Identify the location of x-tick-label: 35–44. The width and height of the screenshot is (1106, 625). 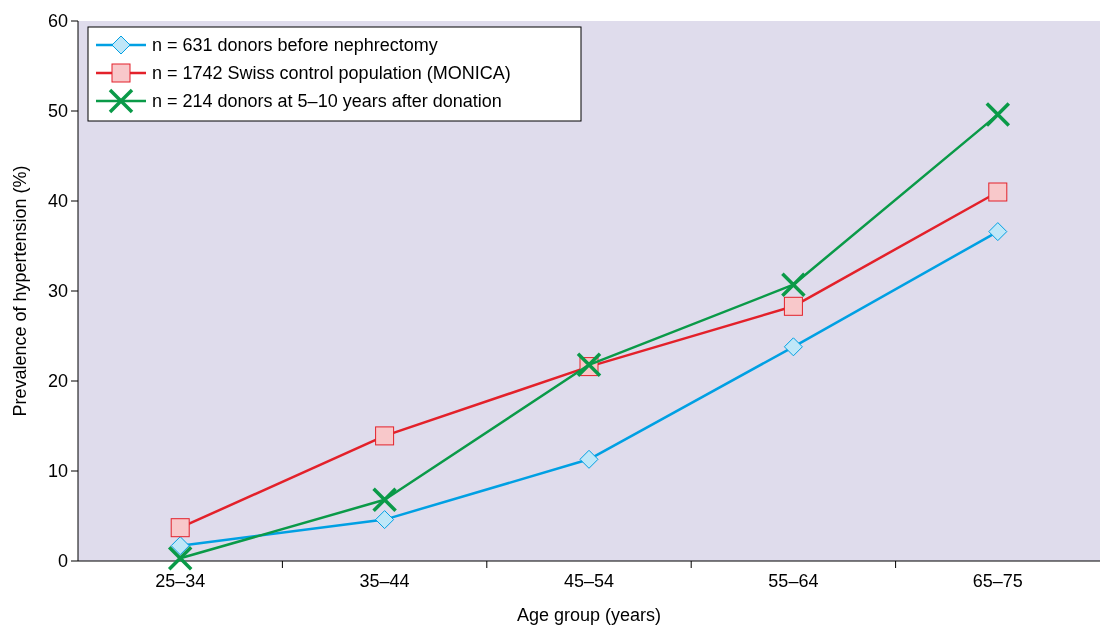
(384, 581).